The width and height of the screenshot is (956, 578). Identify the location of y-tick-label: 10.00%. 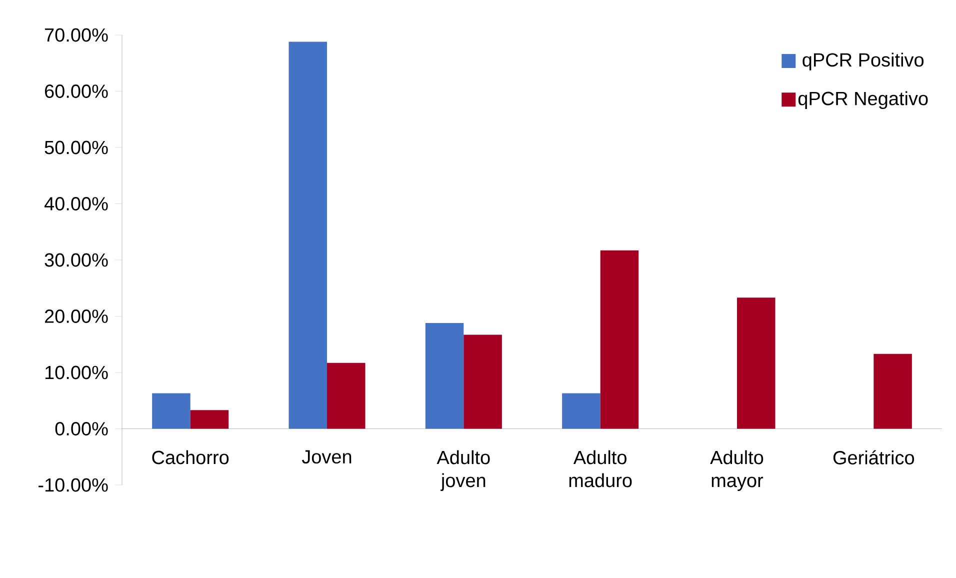
(76, 373).